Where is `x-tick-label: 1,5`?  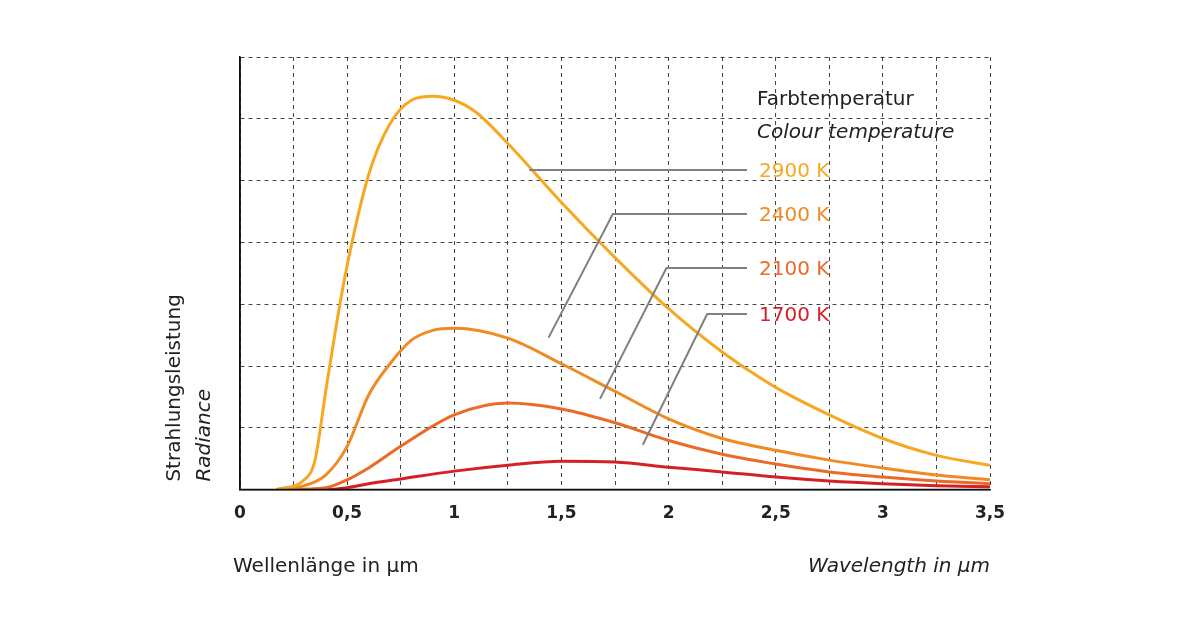
x-tick-label: 1,5 is located at coordinates (561, 512).